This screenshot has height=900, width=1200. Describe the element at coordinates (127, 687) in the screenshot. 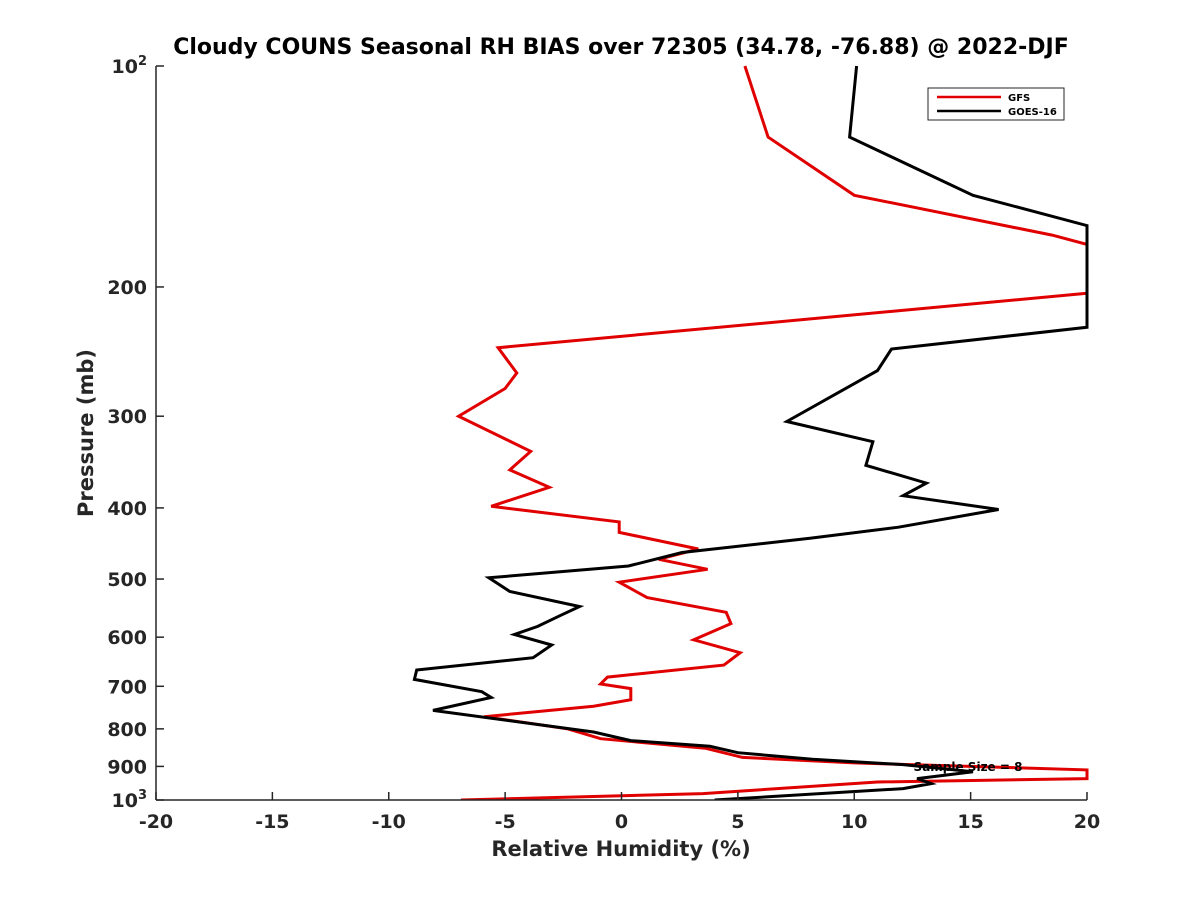

I see `y-tick-label: 700` at that location.